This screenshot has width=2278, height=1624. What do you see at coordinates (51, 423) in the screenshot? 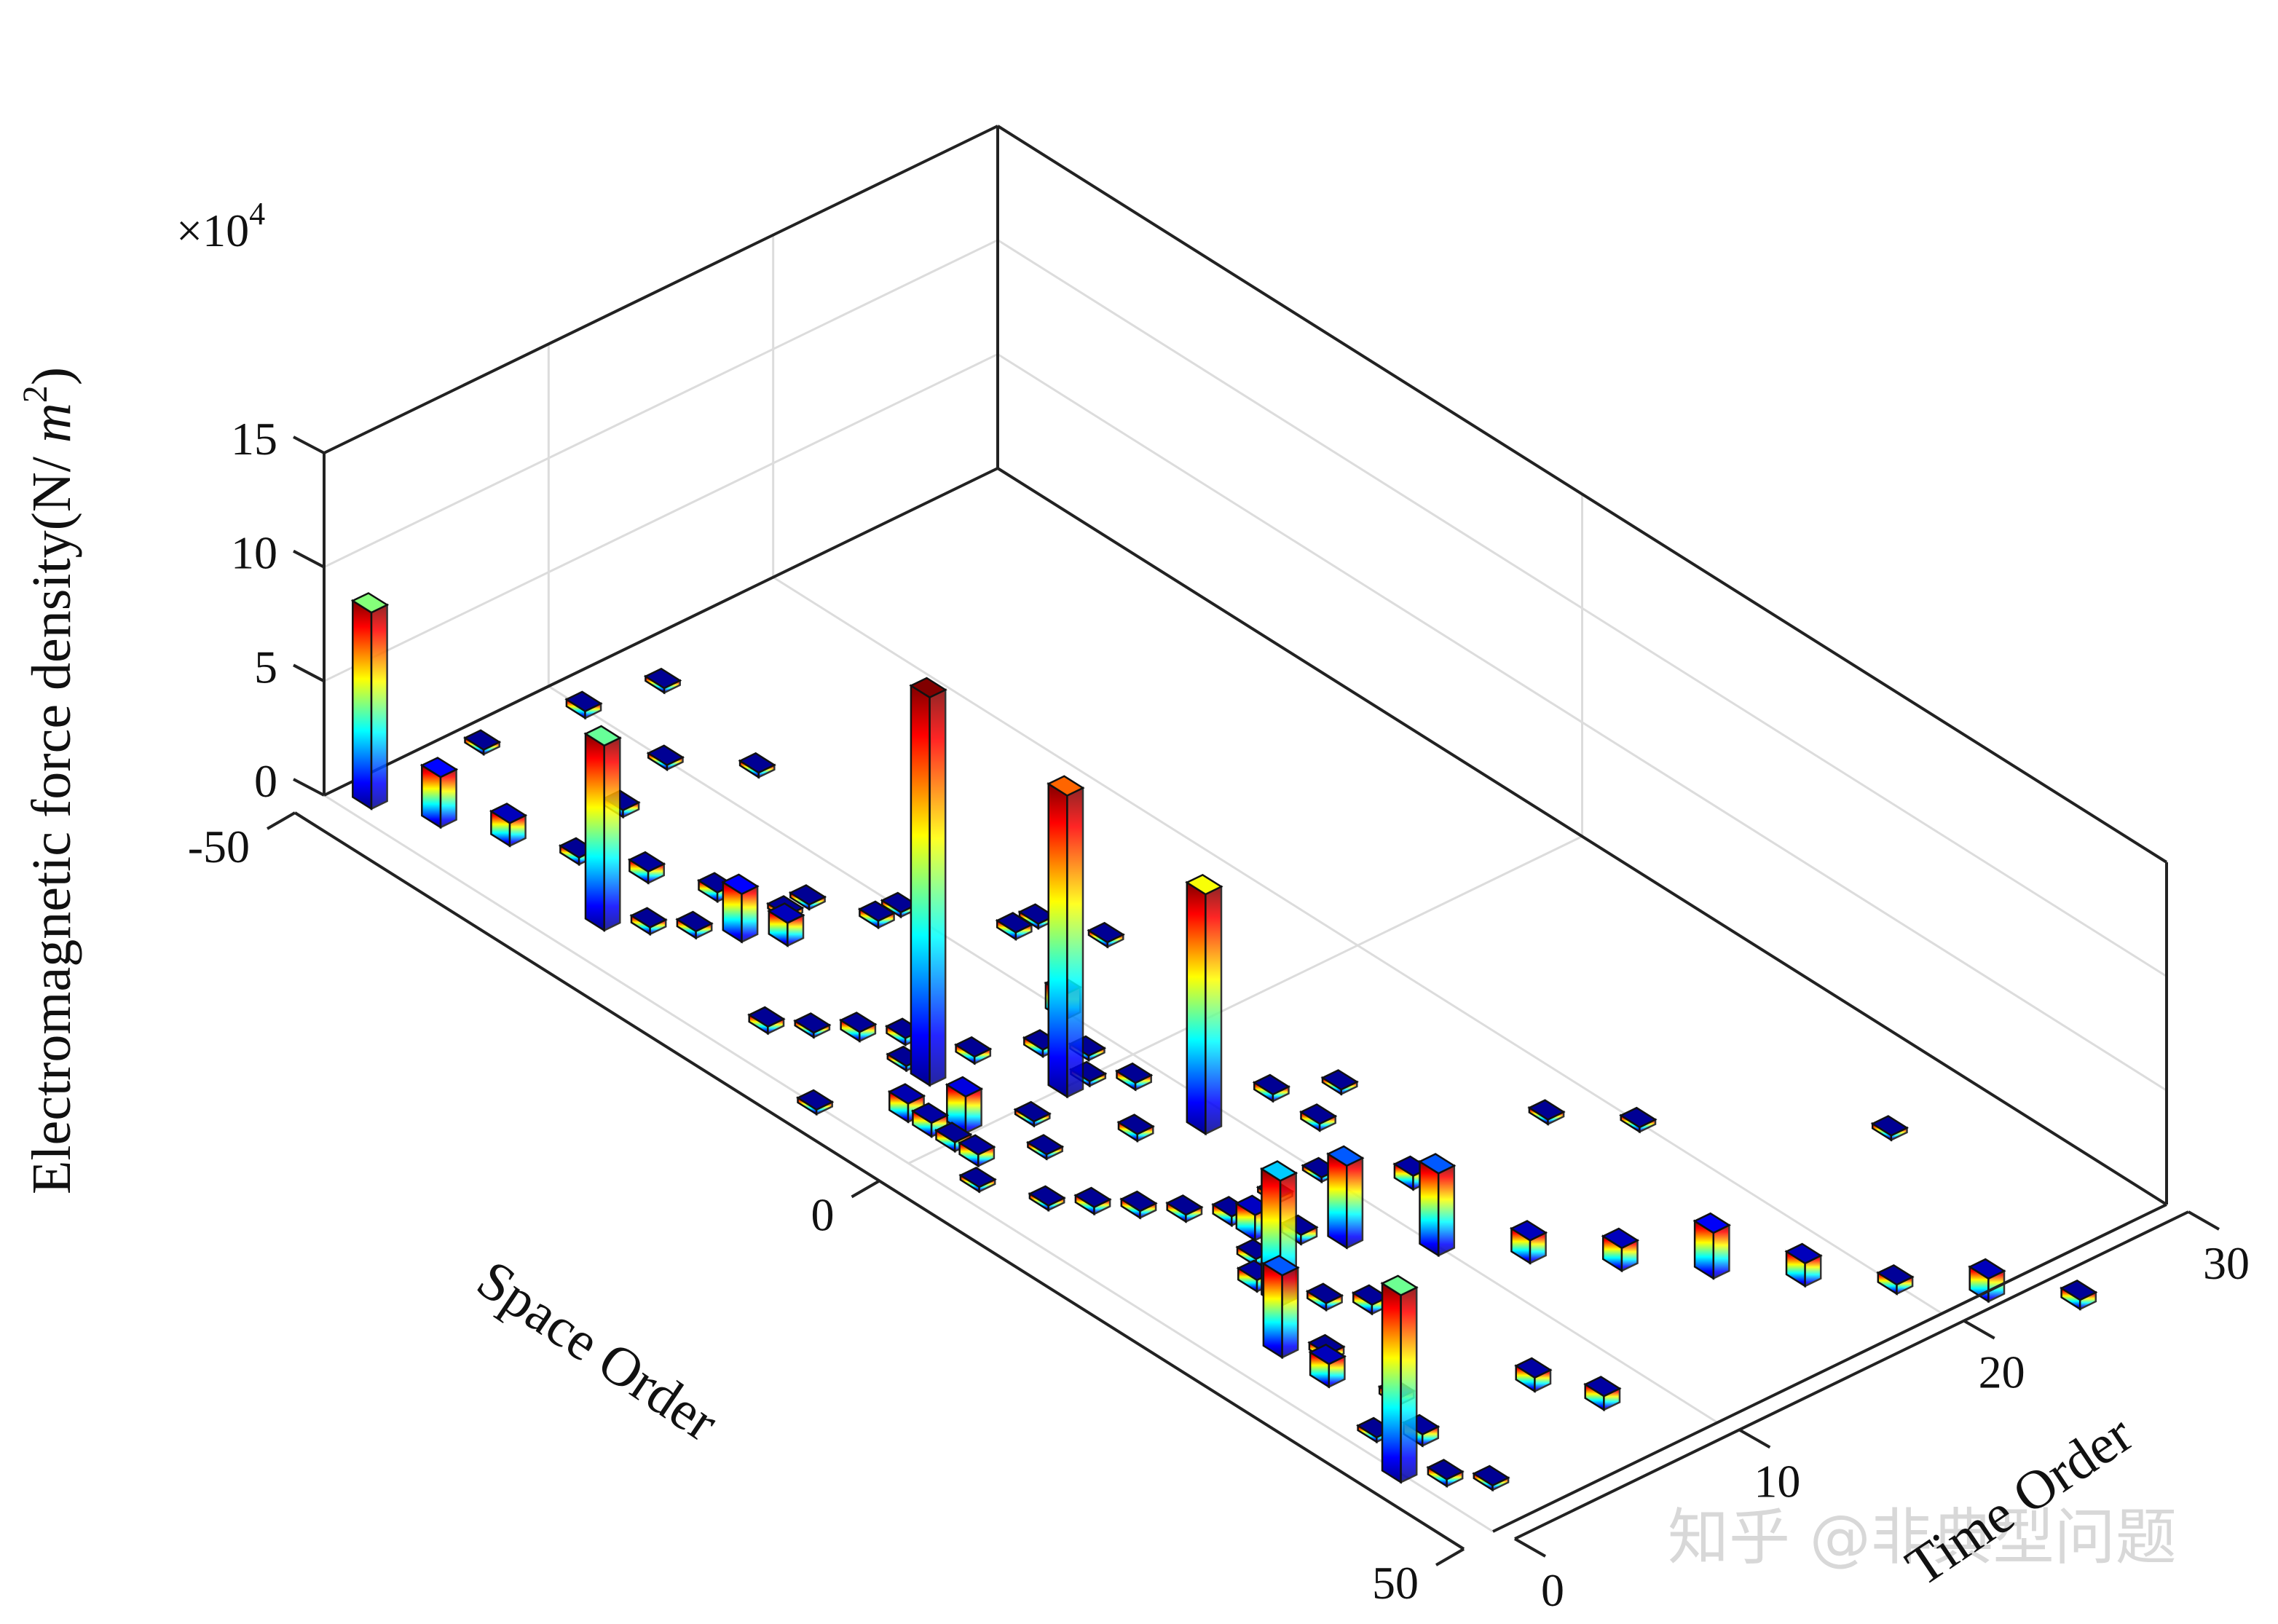
I see `z-axis-title-unit: m` at bounding box center [51, 423].